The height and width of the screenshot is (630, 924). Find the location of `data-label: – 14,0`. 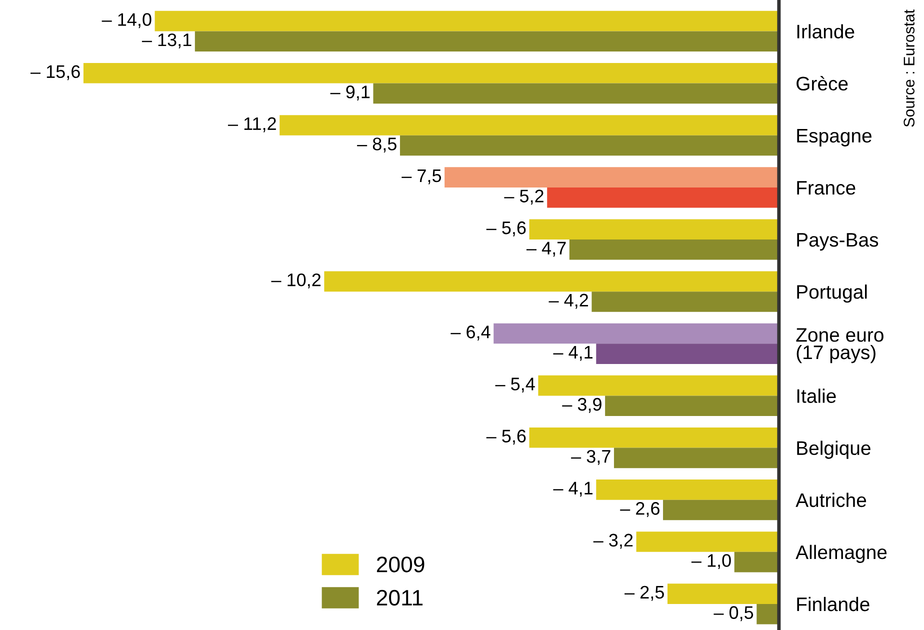

data-label: – 14,0 is located at coordinates (127, 20).